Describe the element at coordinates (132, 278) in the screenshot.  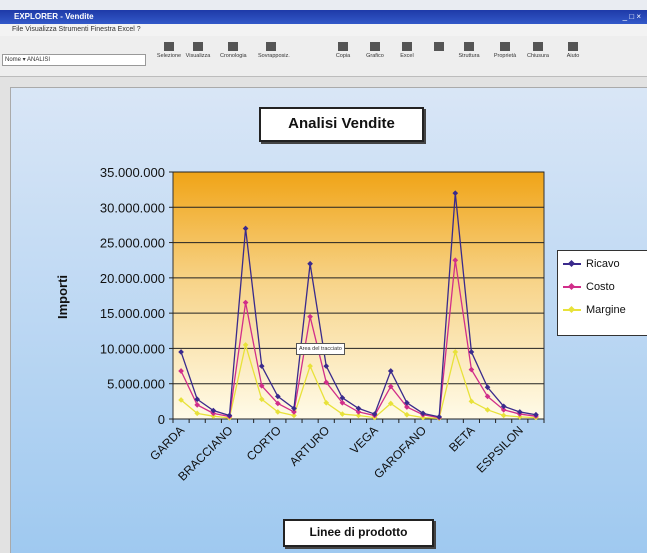
I see `y-tick-label: 20.000.000` at that location.